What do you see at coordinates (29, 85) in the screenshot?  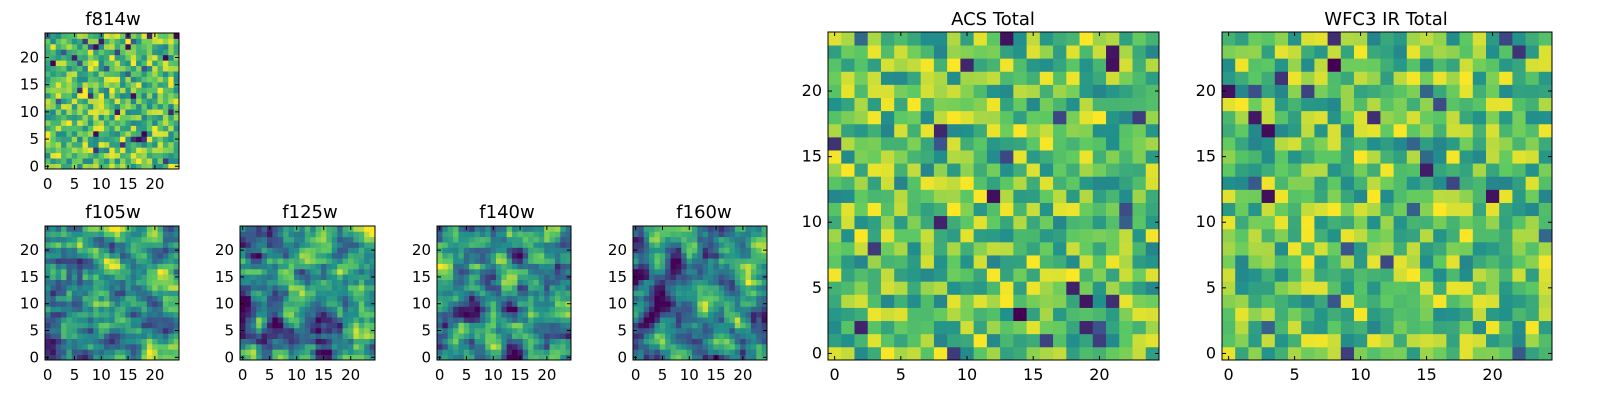 I see `y-tick-label: 15` at bounding box center [29, 85].